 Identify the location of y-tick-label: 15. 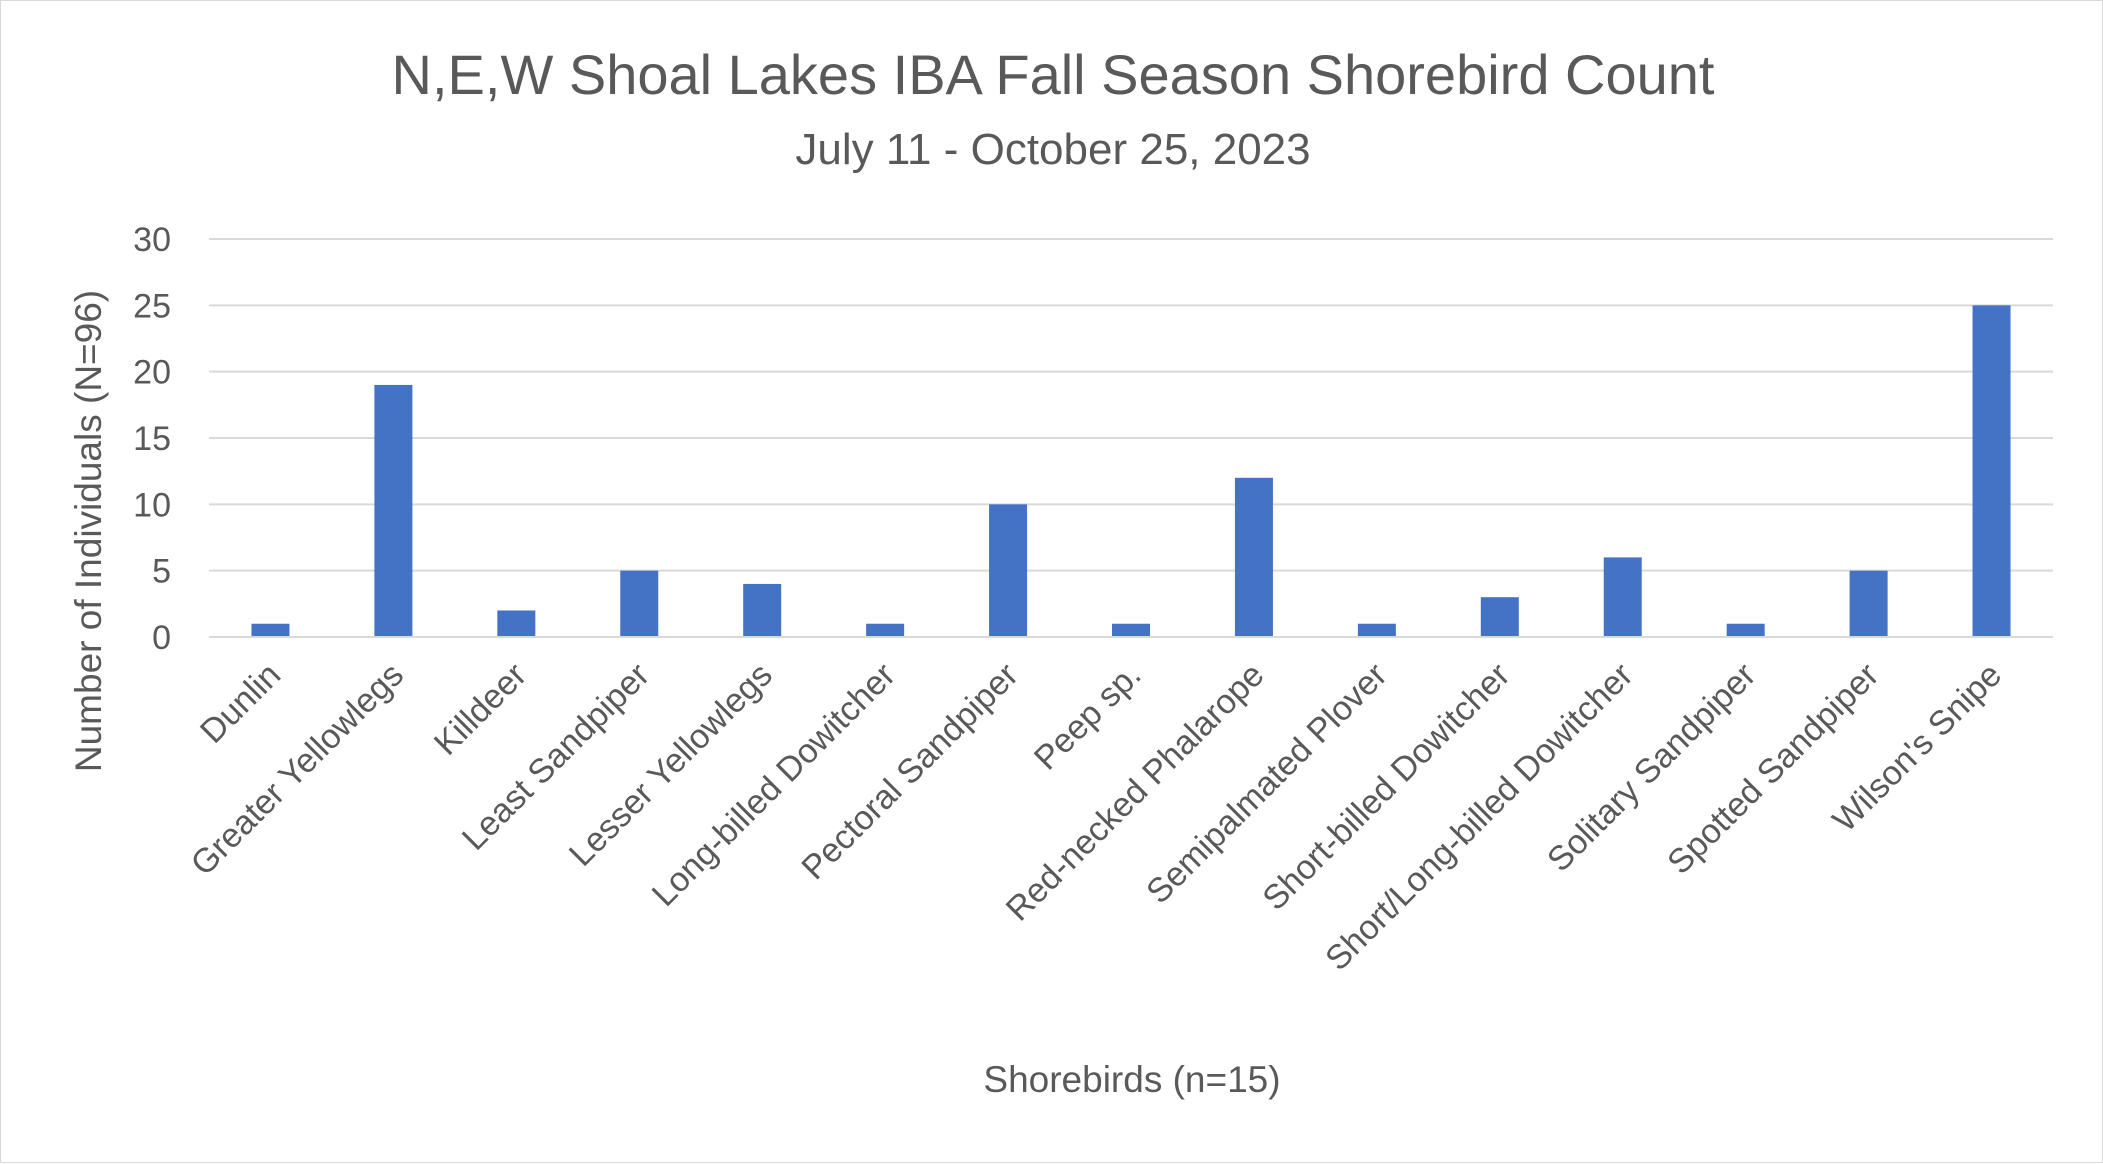
(152, 439).